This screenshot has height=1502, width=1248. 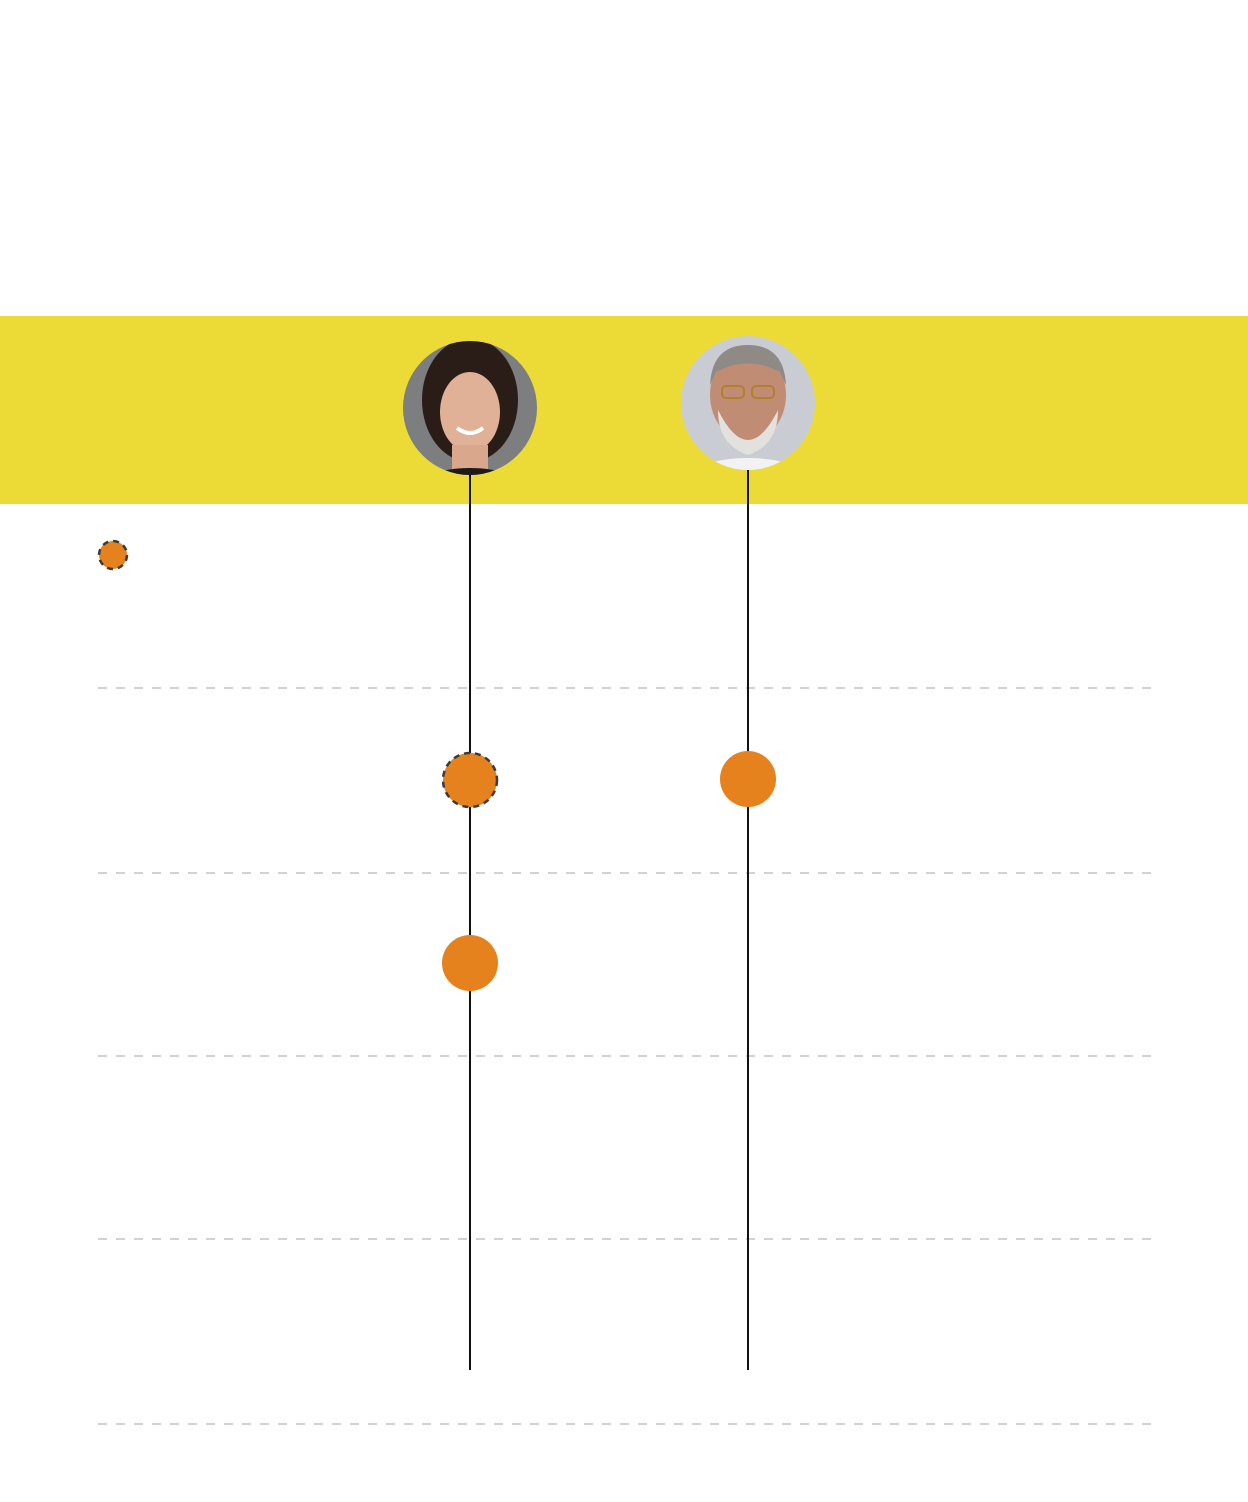 I want to click on header-band, so click(x=624, y=410).